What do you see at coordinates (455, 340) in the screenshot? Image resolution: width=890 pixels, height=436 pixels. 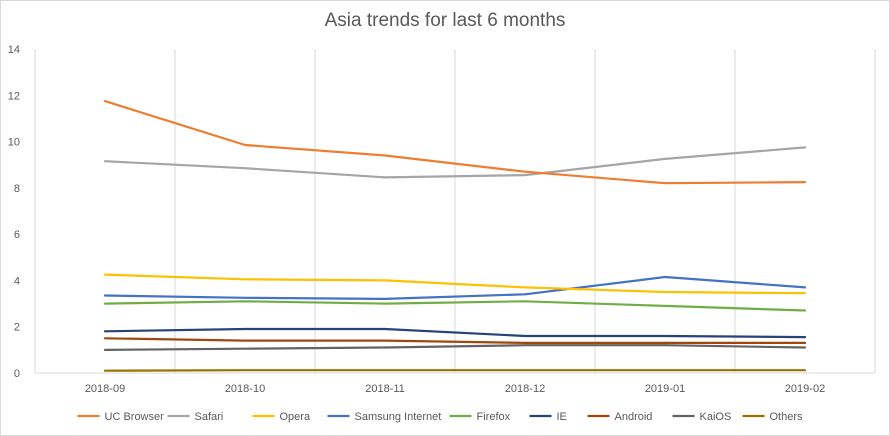 I see `series-line-android` at bounding box center [455, 340].